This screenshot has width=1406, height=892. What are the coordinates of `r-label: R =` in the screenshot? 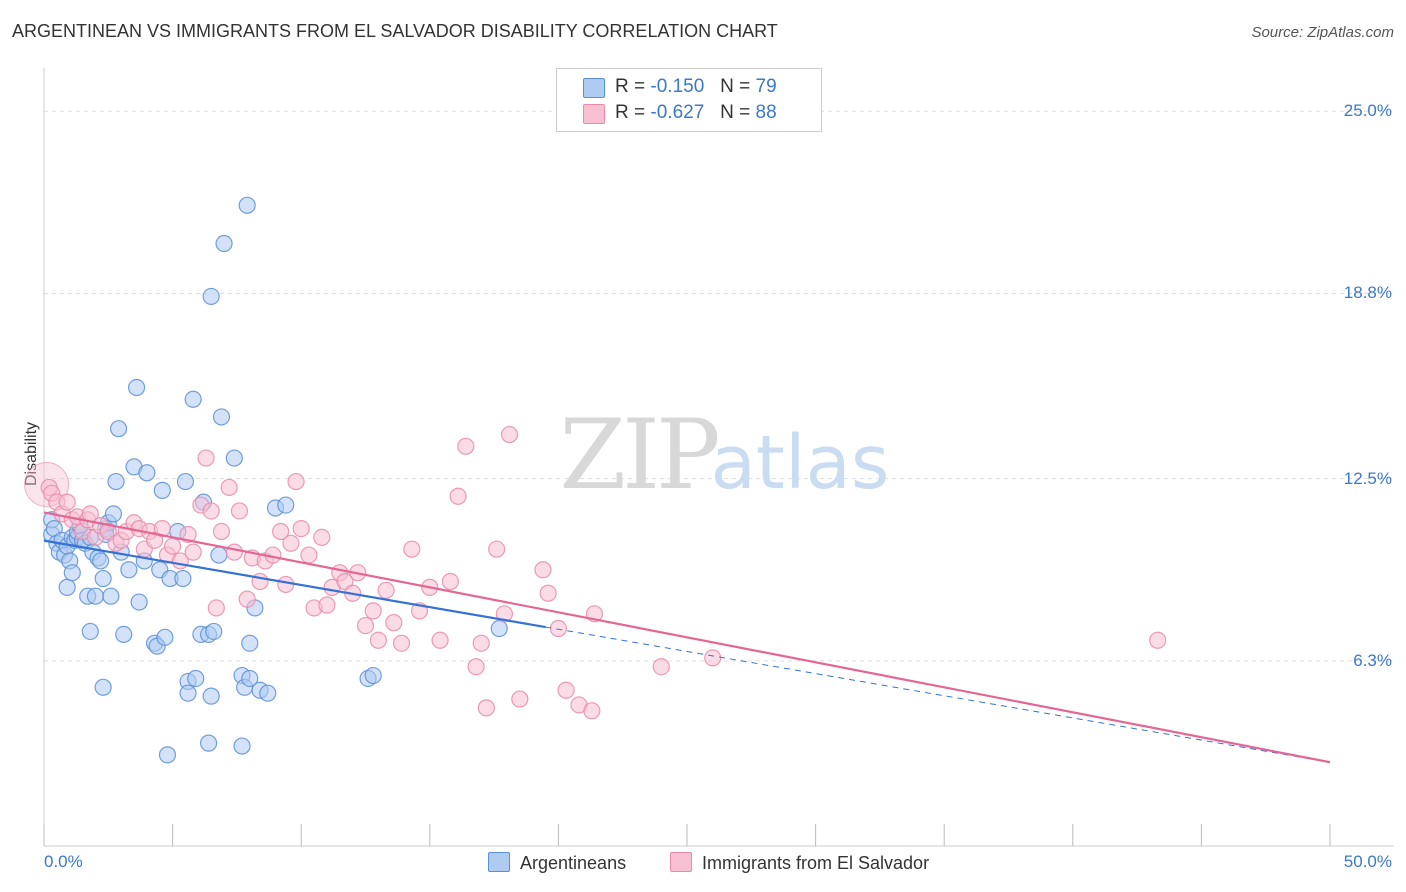 It's located at (630, 86).